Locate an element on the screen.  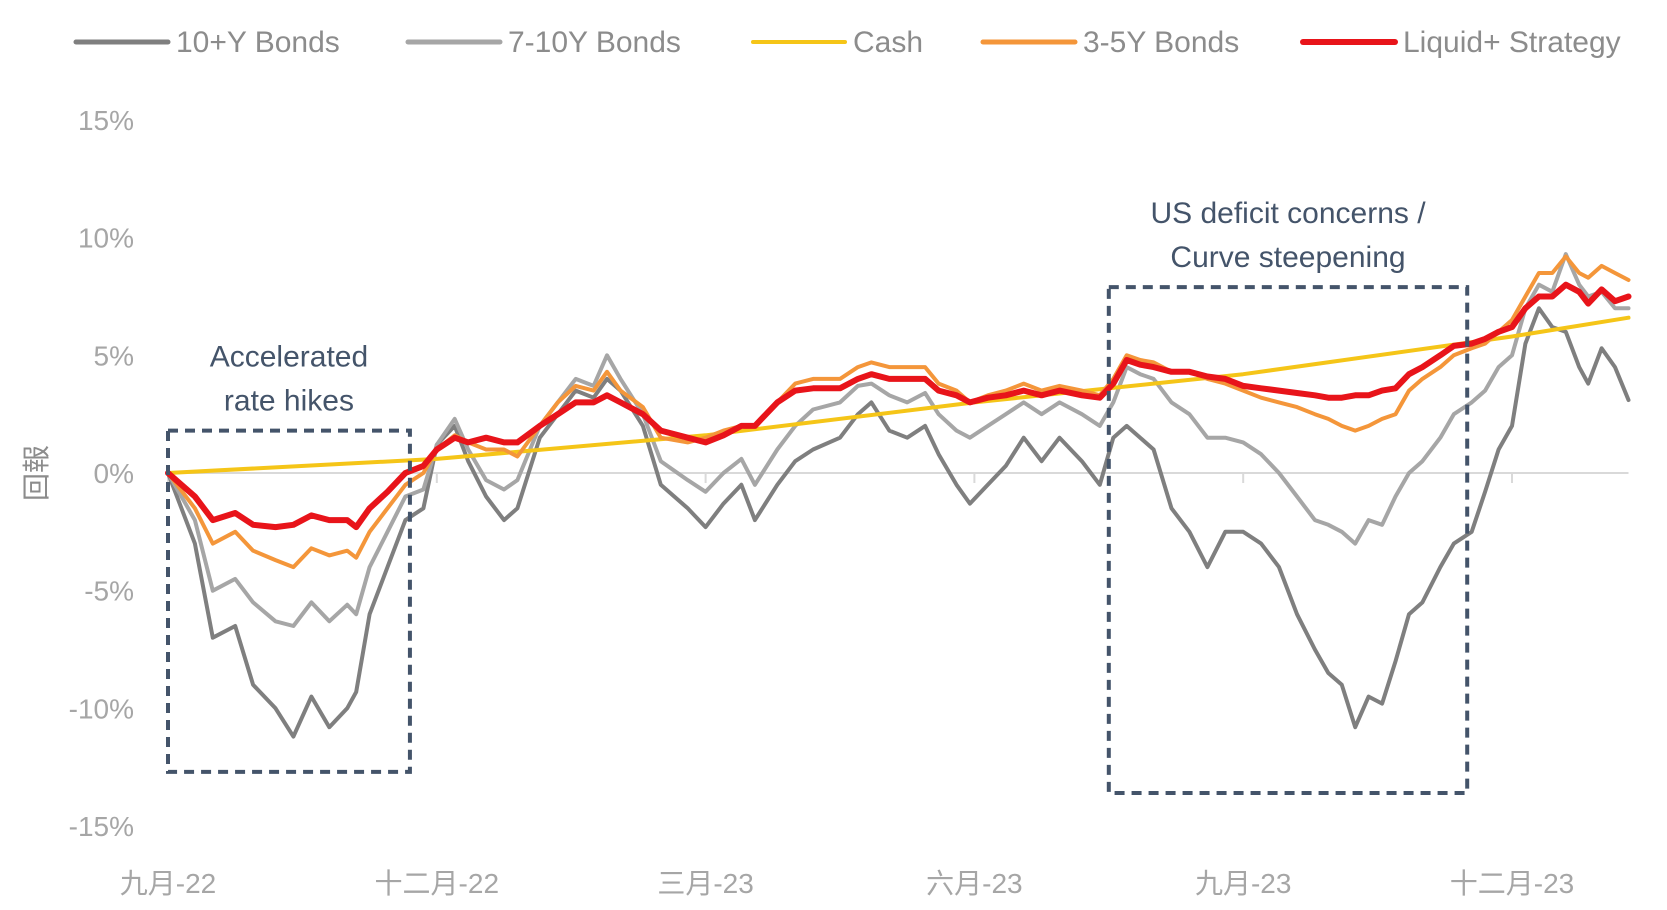
x-tick-label: 十二月-23 is located at coordinates (1512, 883).